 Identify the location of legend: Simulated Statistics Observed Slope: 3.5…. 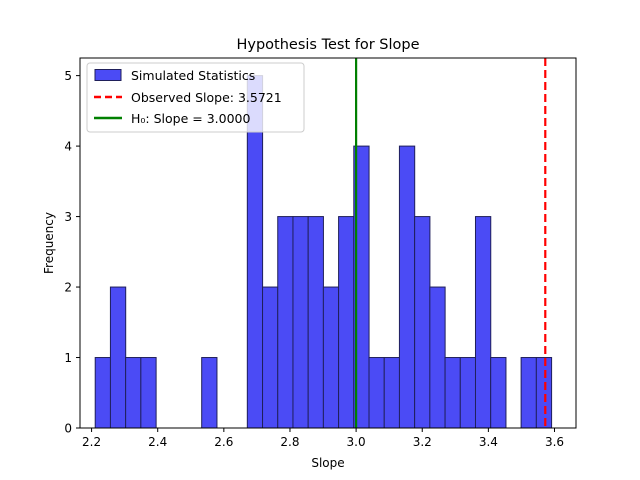
(195, 97).